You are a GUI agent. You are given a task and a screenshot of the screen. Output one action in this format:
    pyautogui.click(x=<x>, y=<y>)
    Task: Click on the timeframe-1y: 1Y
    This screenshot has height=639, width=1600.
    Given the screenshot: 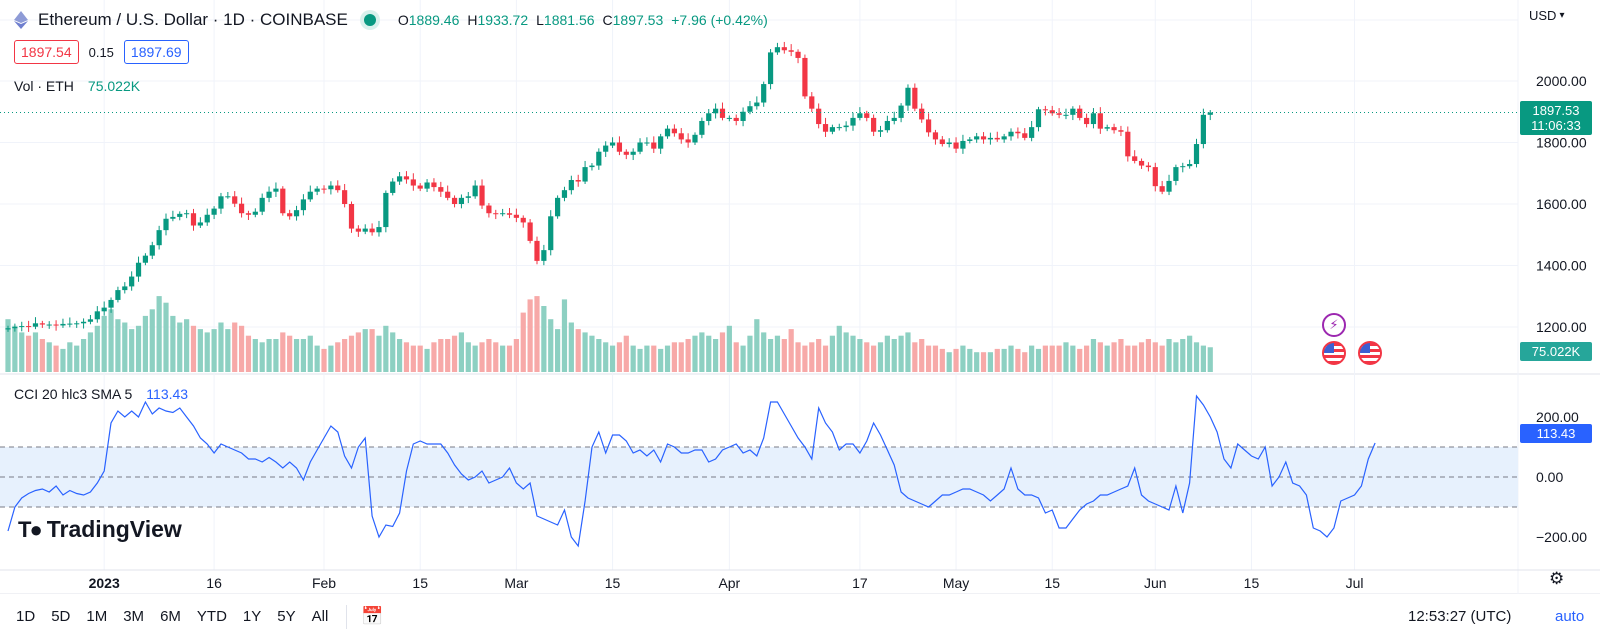 What is the action you would take?
    pyautogui.click(x=252, y=616)
    